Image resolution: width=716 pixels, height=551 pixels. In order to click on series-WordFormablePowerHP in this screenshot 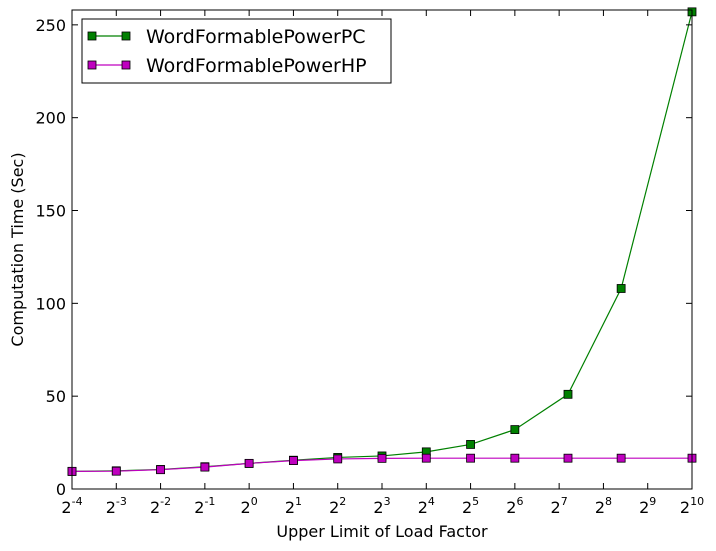, I will do `click(382, 464)`.